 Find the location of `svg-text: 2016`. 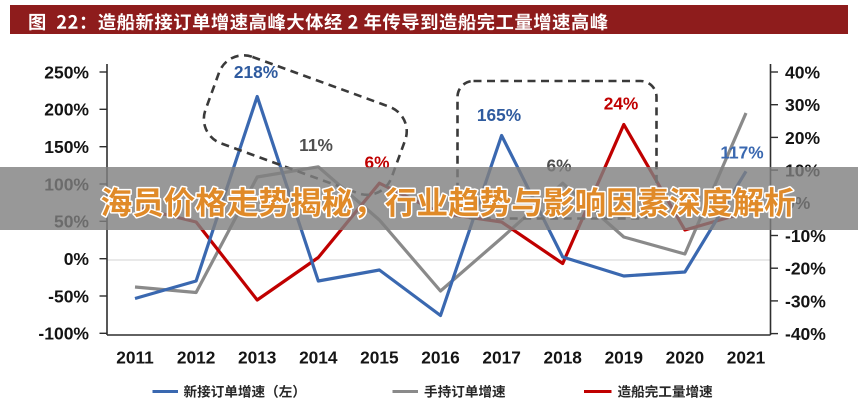

svg-text: 2016 is located at coordinates (440, 358).